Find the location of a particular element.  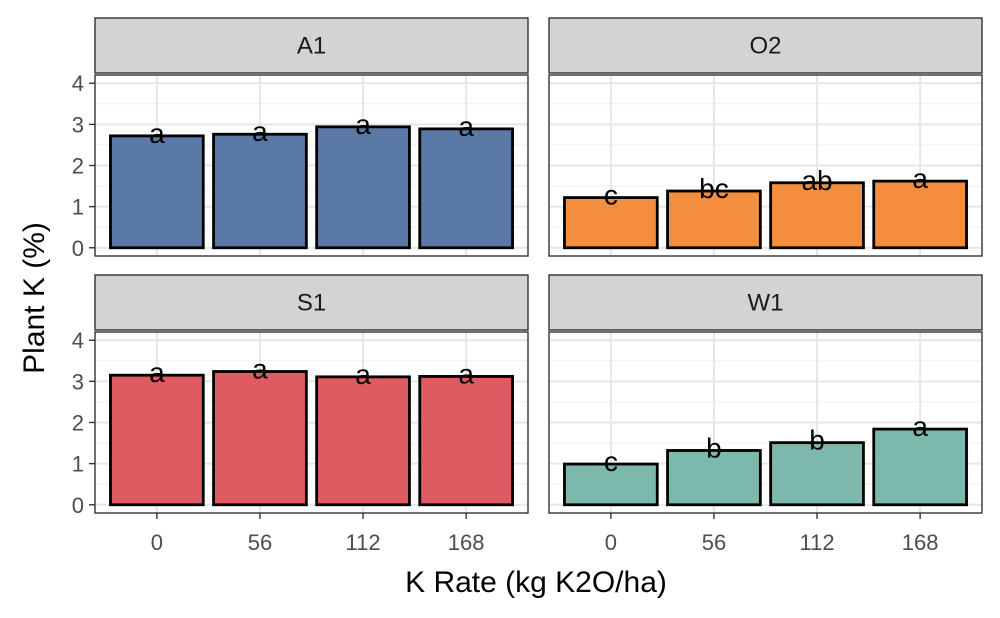

facet-strip-label: O2 is located at coordinates (765, 46).